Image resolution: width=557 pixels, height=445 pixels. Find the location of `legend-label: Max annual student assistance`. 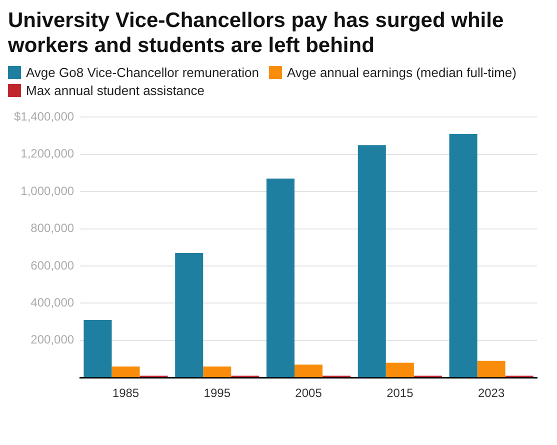

legend-label: Max annual student assistance is located at coordinates (115, 90).